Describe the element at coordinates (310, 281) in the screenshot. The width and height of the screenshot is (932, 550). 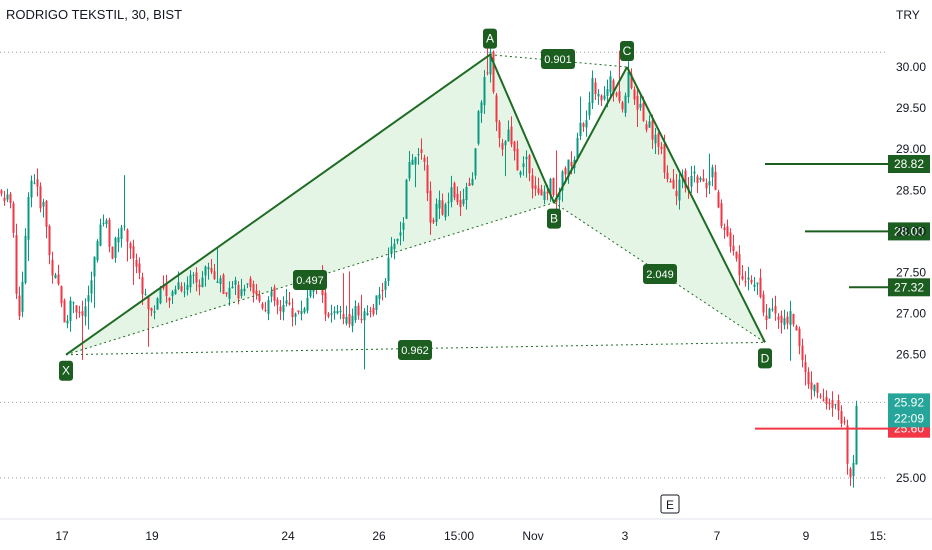
I see `ratio-text: 0.497` at that location.